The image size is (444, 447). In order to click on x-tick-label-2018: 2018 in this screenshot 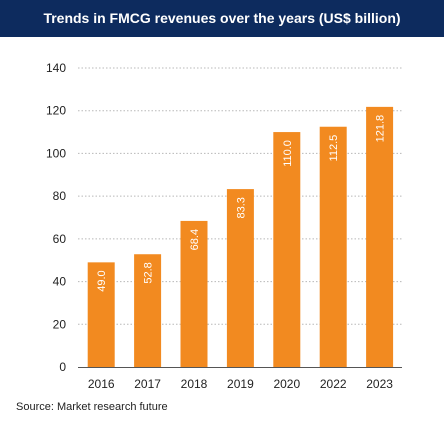, I will do `click(194, 384)`.